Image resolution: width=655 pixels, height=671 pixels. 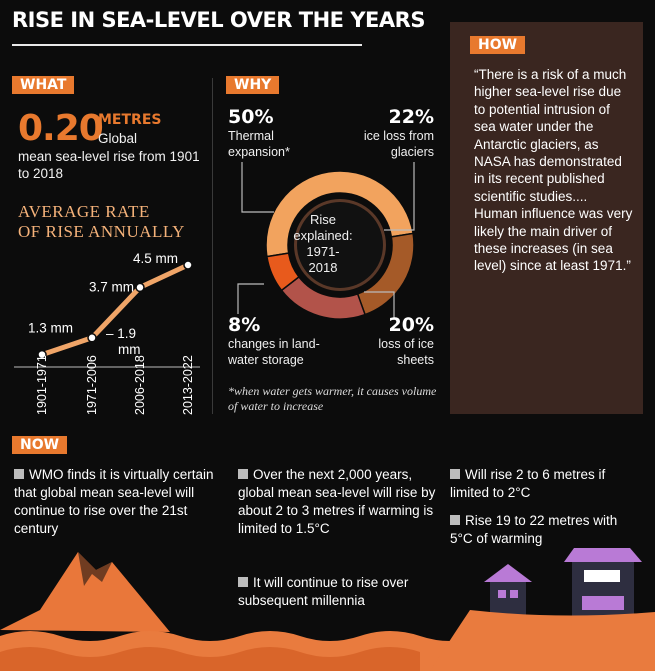 What do you see at coordinates (111, 286) in the screenshot?
I see `rate-value-label: 3.7 mm` at bounding box center [111, 286].